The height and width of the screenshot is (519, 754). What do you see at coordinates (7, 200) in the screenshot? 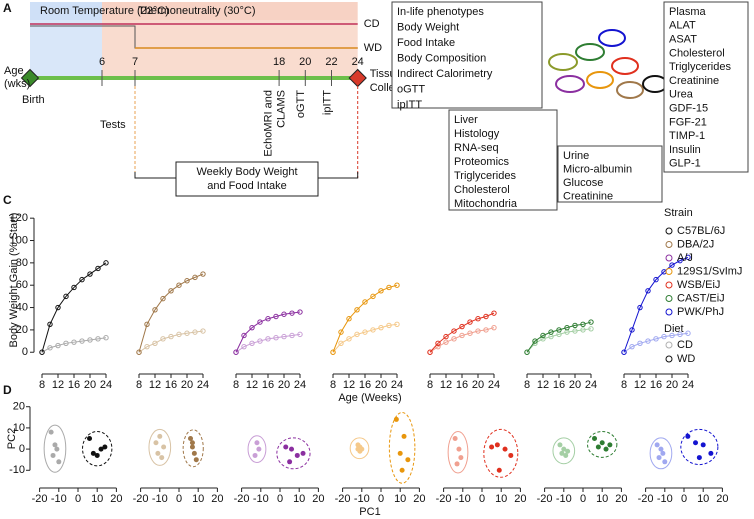
I see `panel-label: C` at bounding box center [7, 200].